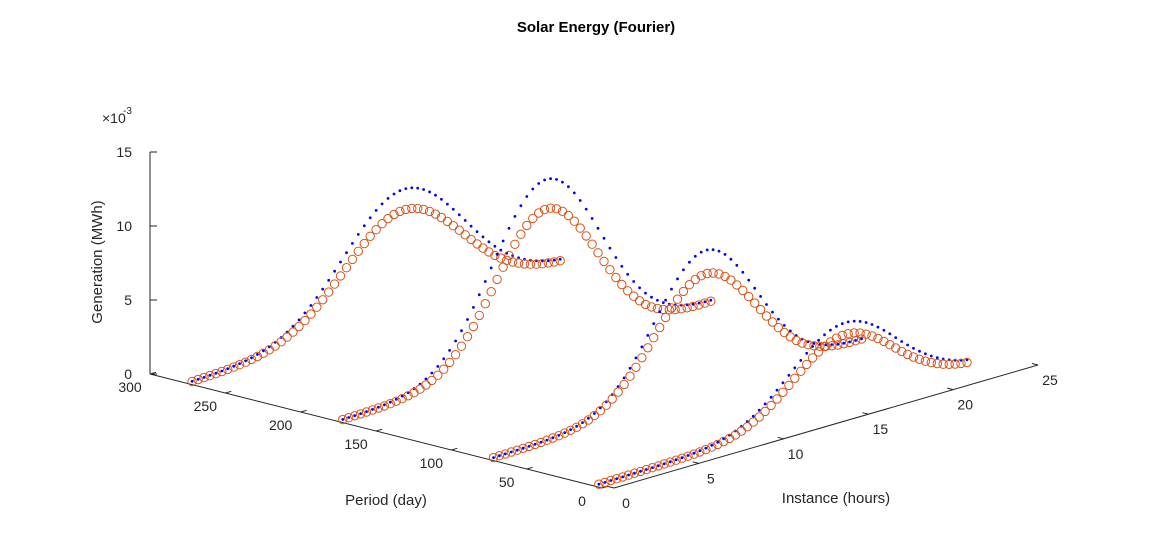 This screenshot has height=540, width=1152. What do you see at coordinates (1050, 380) in the screenshot?
I see `x-tick-label: 25` at bounding box center [1050, 380].